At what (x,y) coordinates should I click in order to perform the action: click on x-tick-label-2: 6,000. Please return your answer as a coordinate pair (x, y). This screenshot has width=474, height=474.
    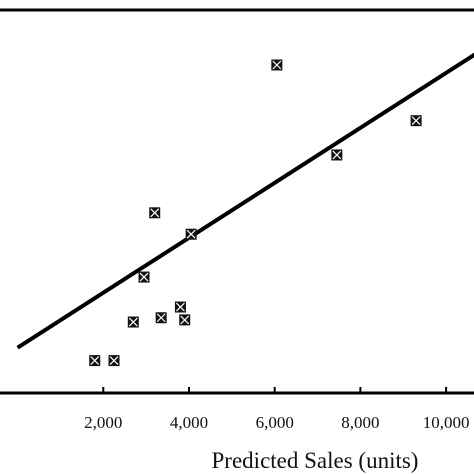
    Looking at the image, I should click on (275, 422).